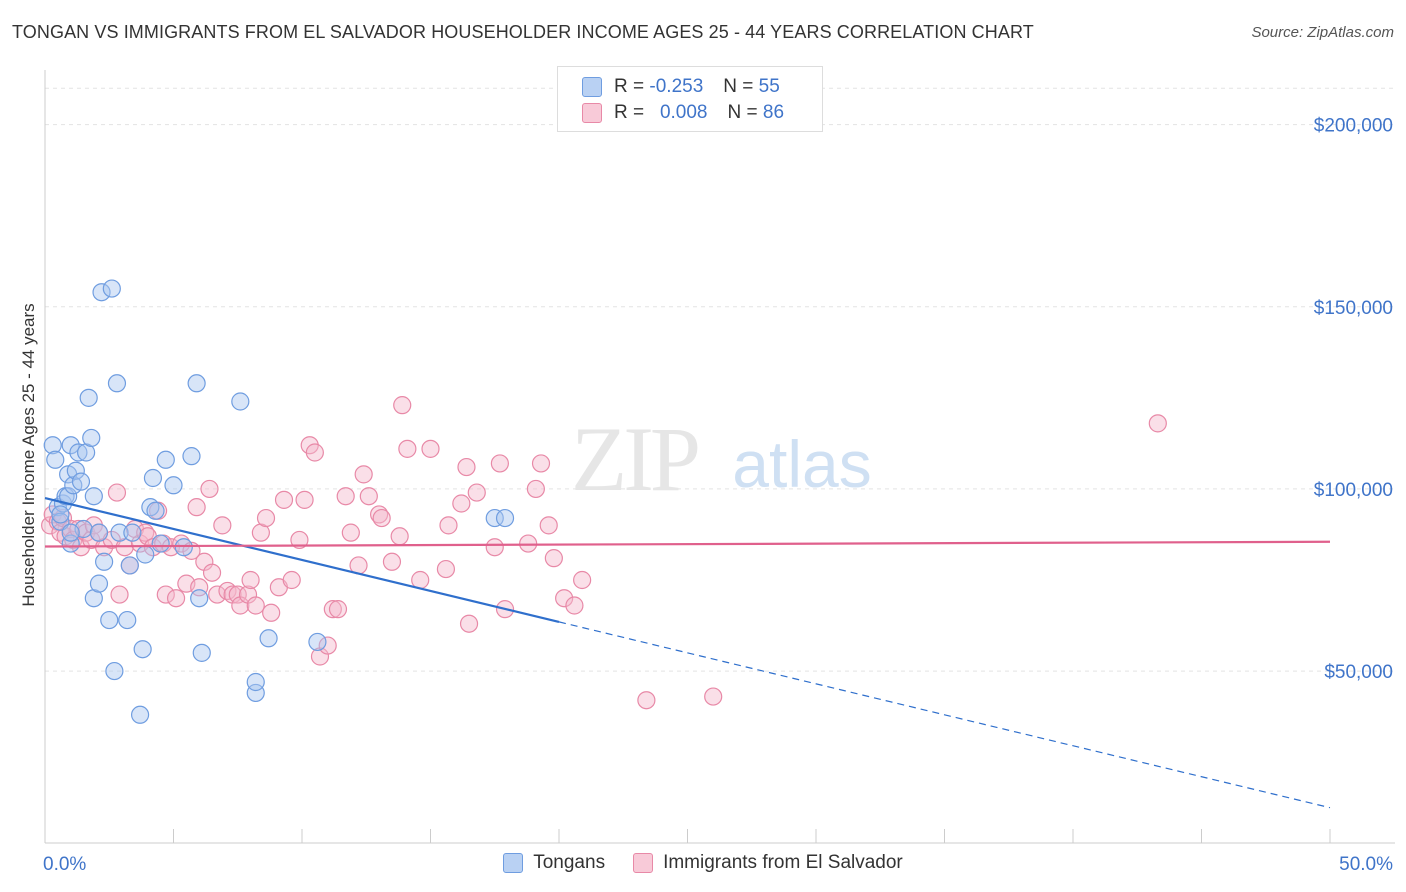  I want to click on y-tick-label: $150,000, so click(1353, 308).